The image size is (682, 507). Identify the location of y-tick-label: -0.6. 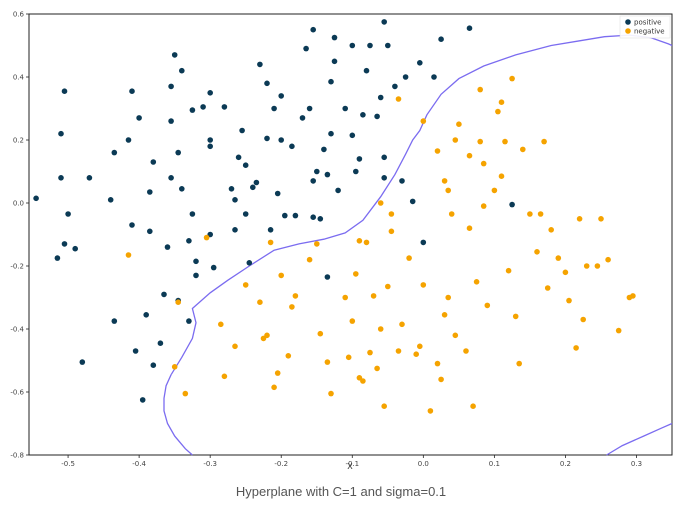
(17, 393).